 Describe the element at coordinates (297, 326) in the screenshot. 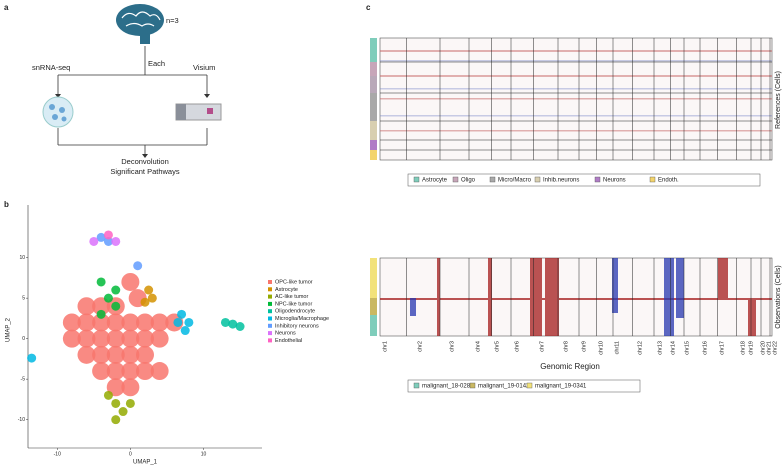

I see `legend-label: Inhibitory neurons` at that location.